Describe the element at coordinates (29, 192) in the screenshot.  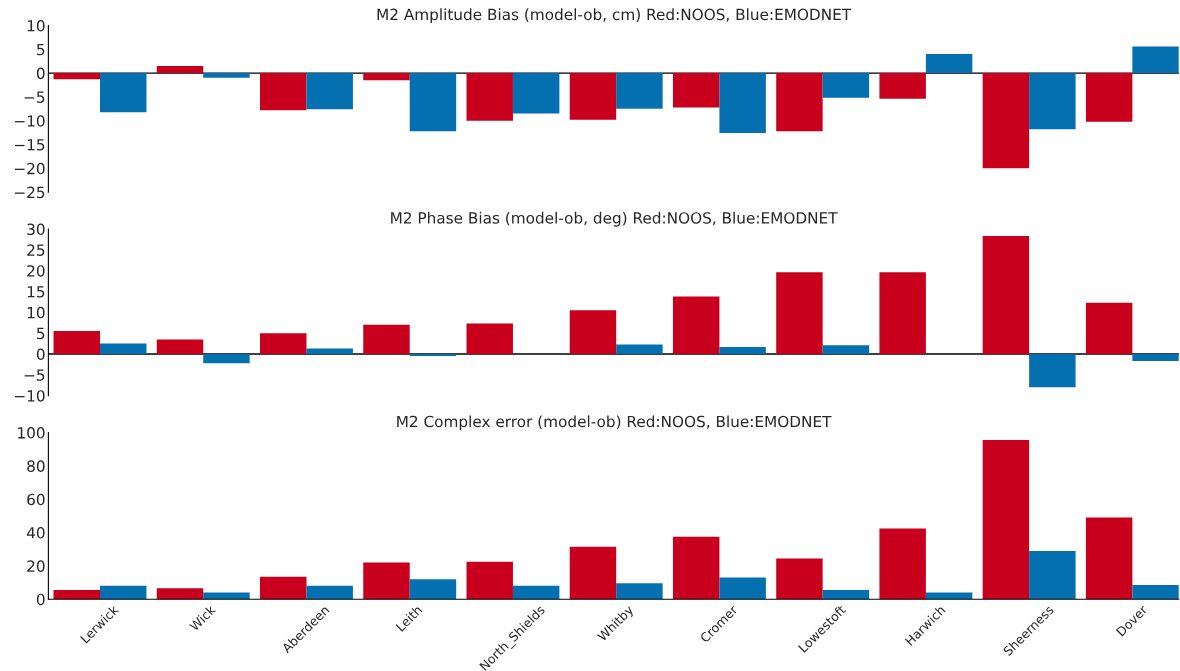
I see `y-tick-label: −25` at that location.